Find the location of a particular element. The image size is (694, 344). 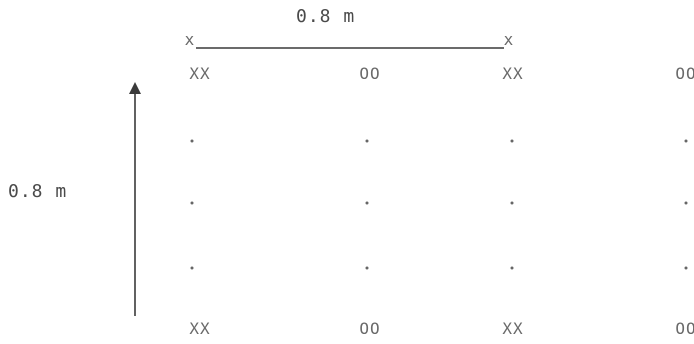

bottom-row-mark-3: XX is located at coordinates (513, 328).